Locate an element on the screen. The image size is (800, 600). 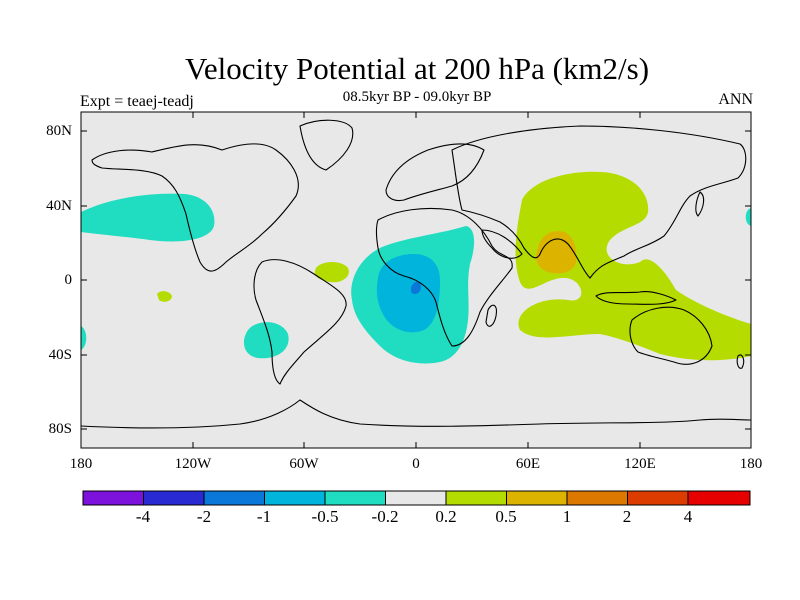
colorbar-label: 0.2 is located at coordinates (446, 516).